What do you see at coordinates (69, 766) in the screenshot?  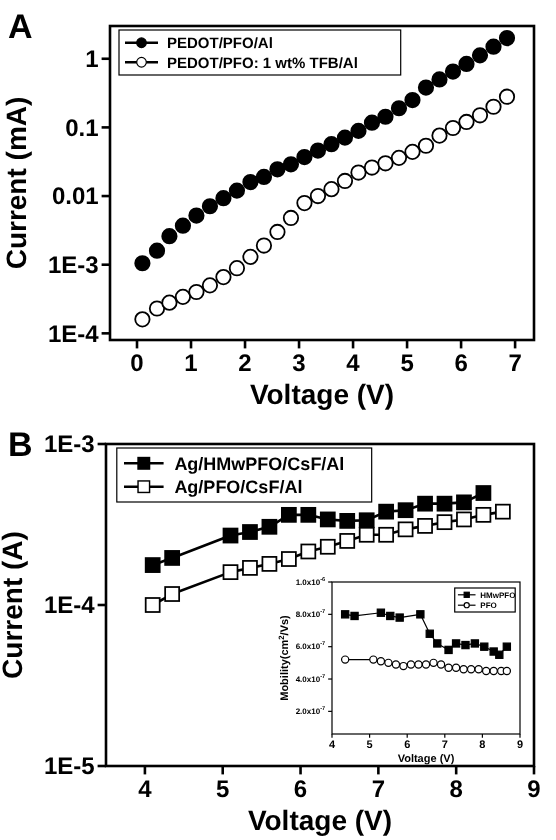 I see `y-tick-label: 1E-5` at bounding box center [69, 766].